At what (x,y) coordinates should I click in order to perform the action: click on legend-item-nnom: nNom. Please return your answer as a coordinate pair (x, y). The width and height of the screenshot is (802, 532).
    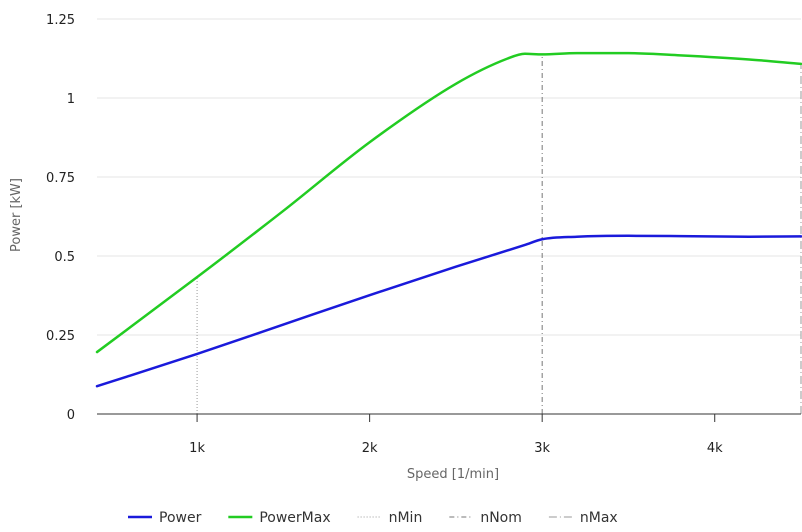
    Looking at the image, I should click on (485, 518).